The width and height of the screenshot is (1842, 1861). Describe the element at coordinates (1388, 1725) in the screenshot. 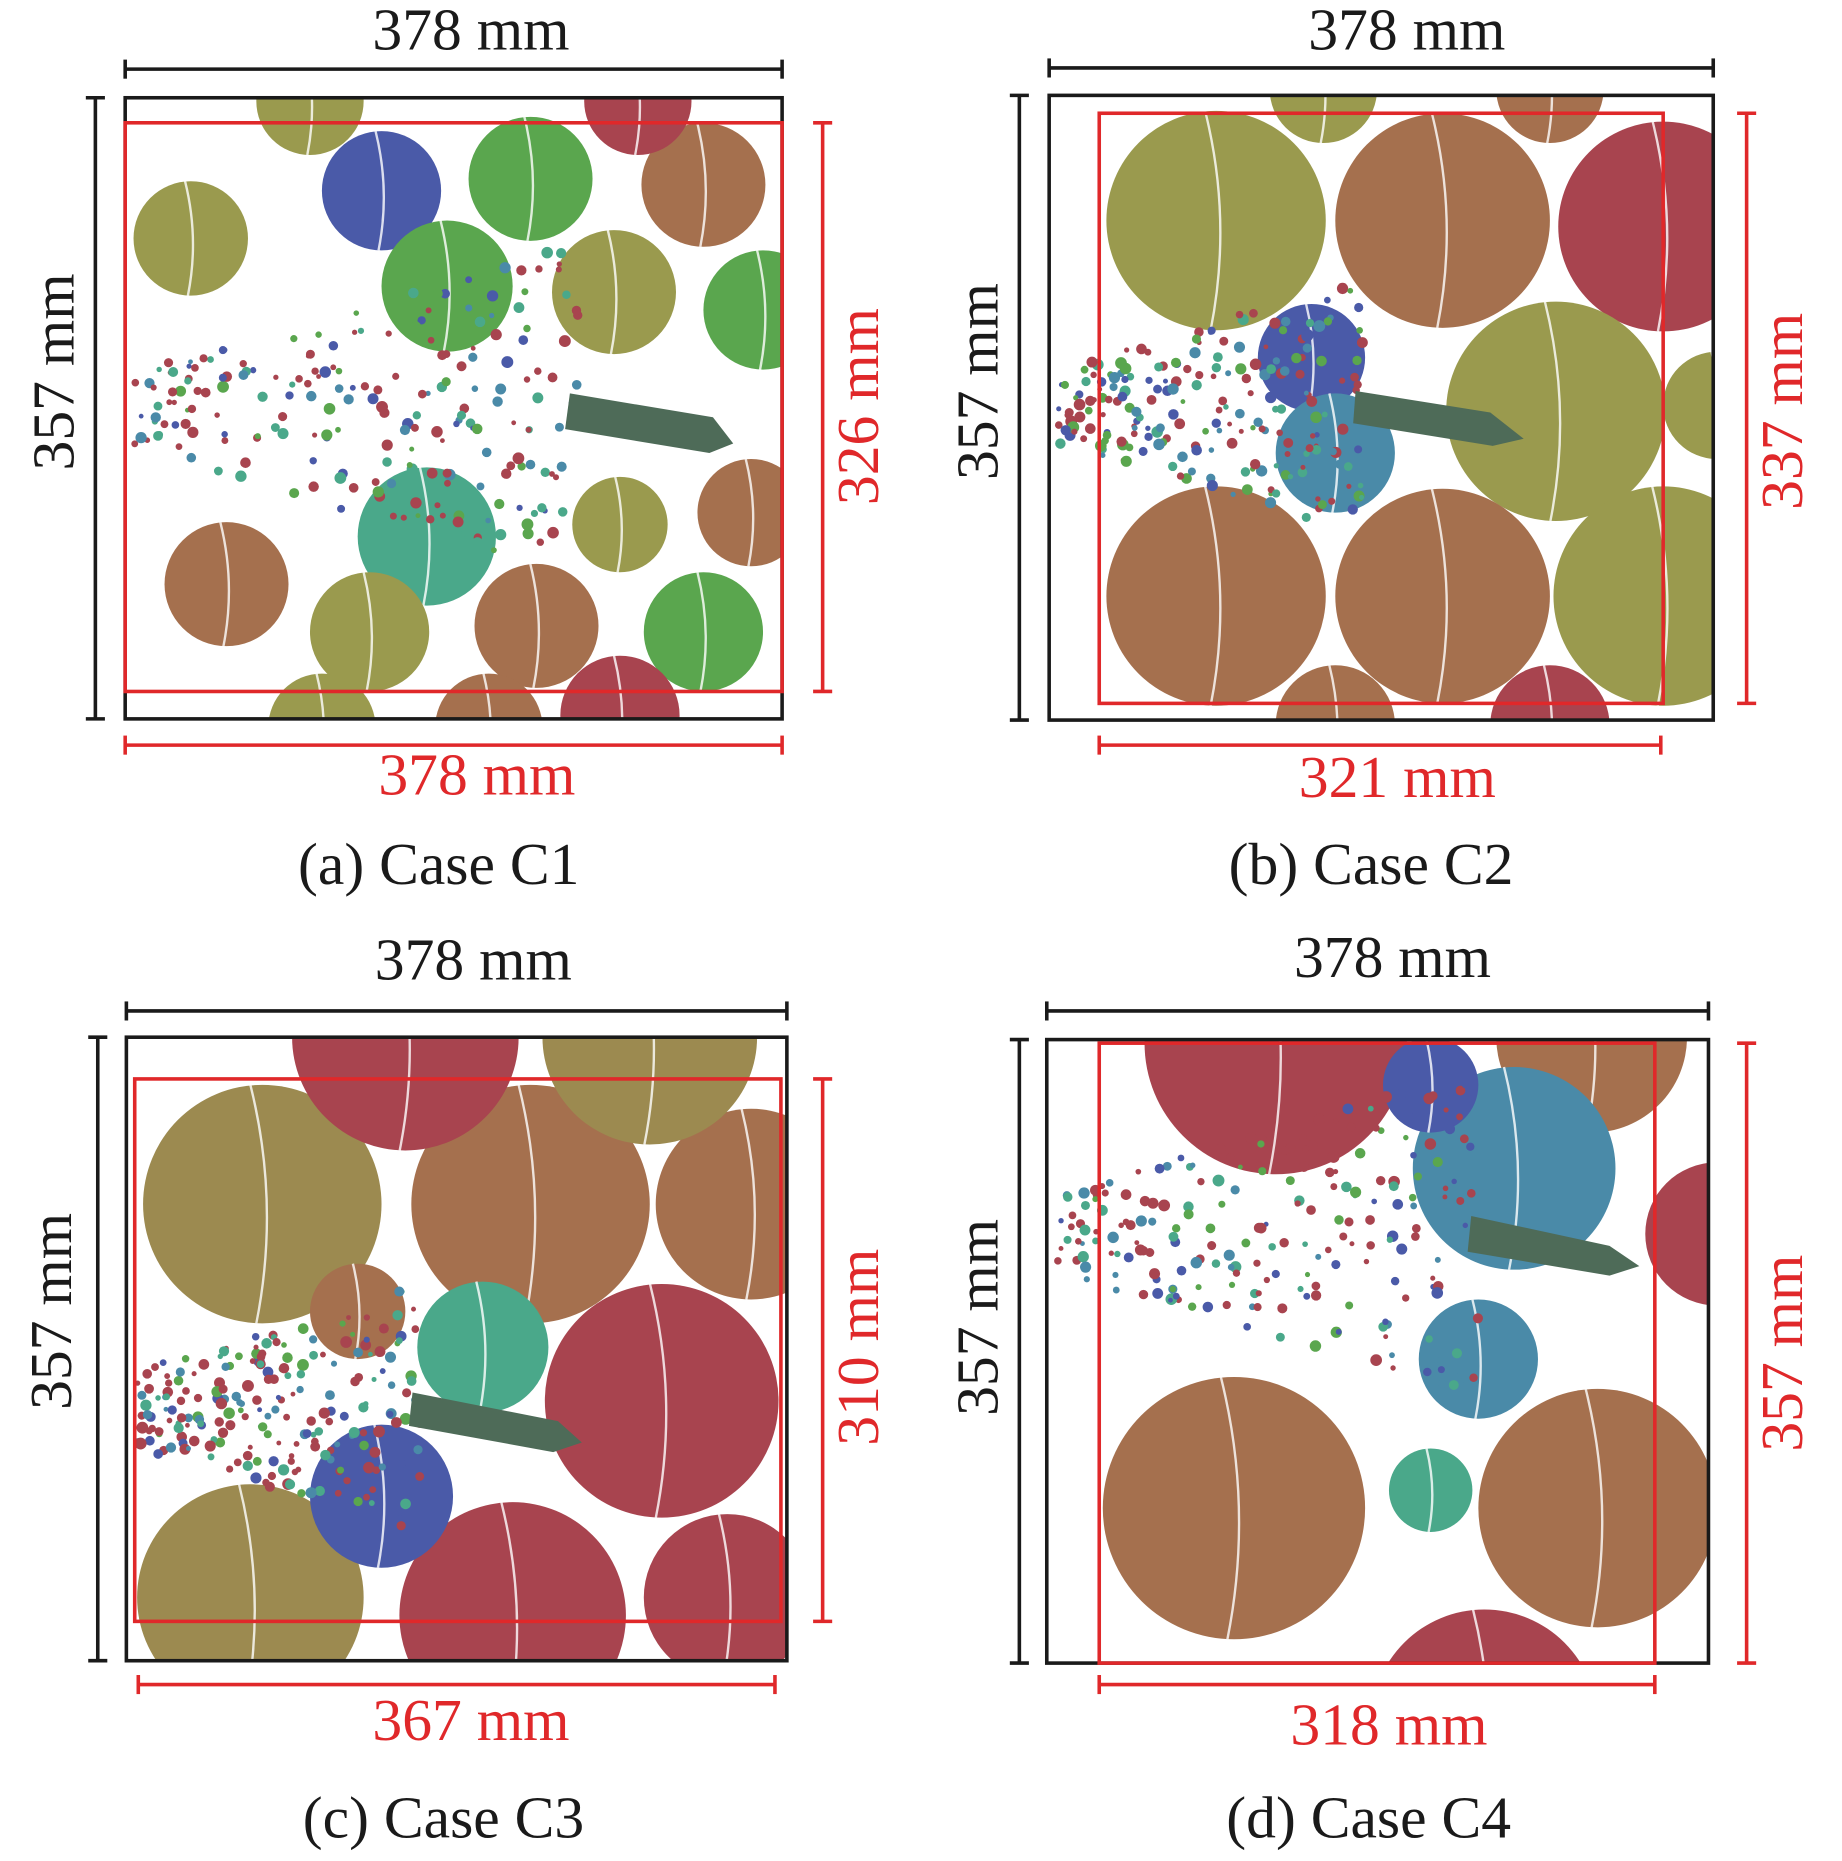

I see `red-width-label: 318 mm` at that location.